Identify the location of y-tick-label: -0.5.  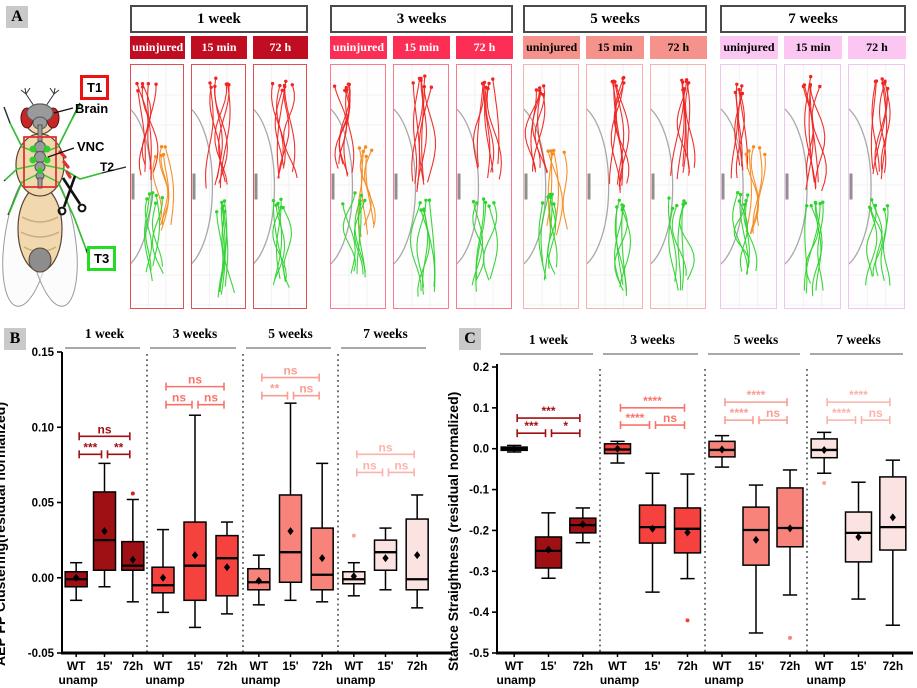
(479, 654).